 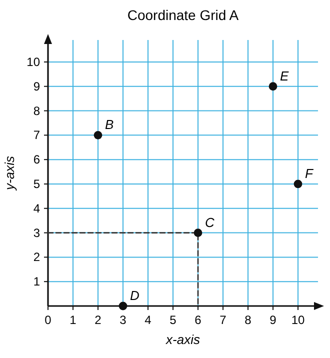 I want to click on x-tick-label: 0, so click(x=48, y=320).